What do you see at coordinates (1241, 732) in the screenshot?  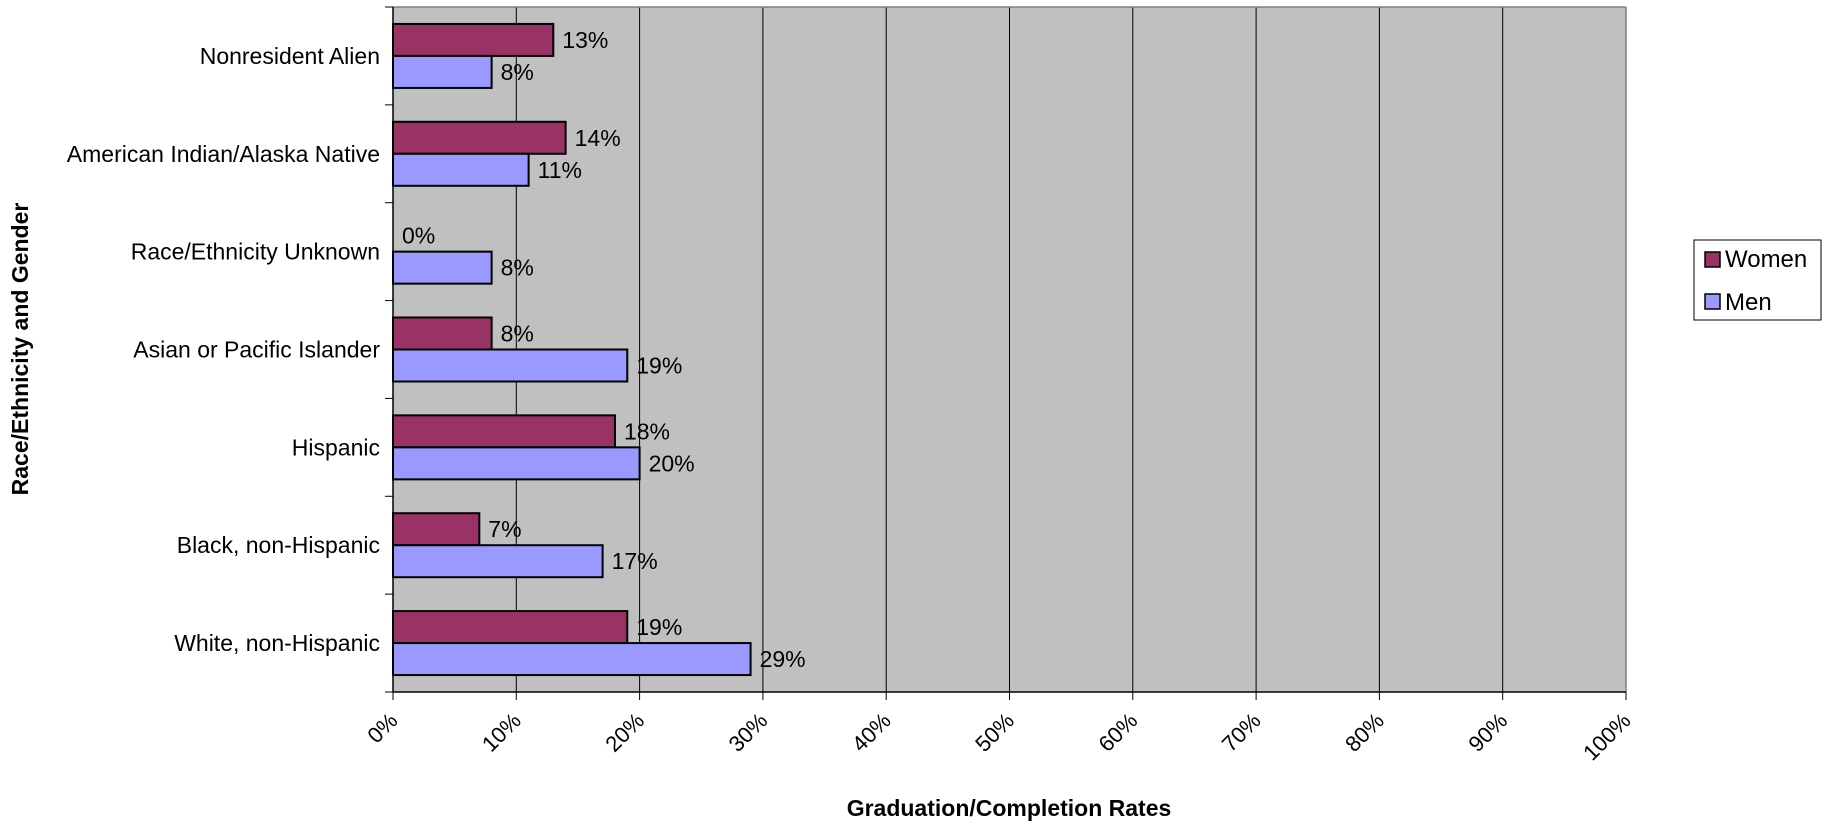 I see `x-tick-label: 70%` at bounding box center [1241, 732].